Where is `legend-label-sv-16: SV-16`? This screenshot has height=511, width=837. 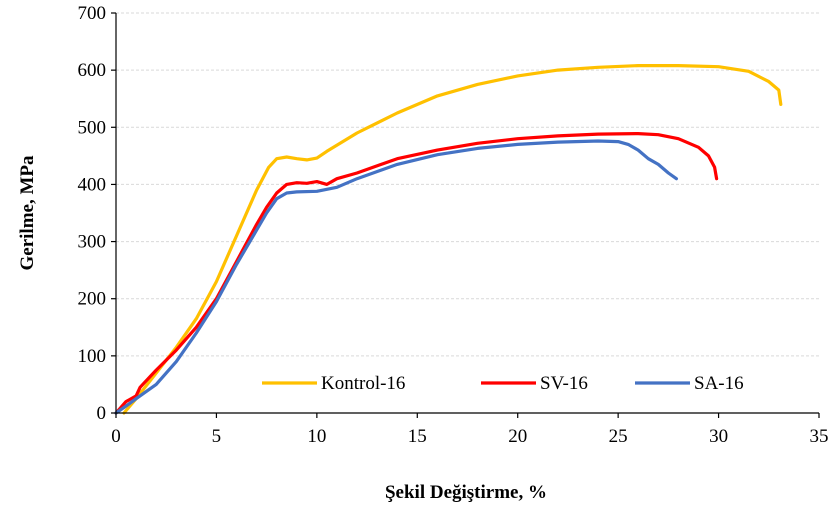
legend-label-sv-16: SV-16 is located at coordinates (564, 383).